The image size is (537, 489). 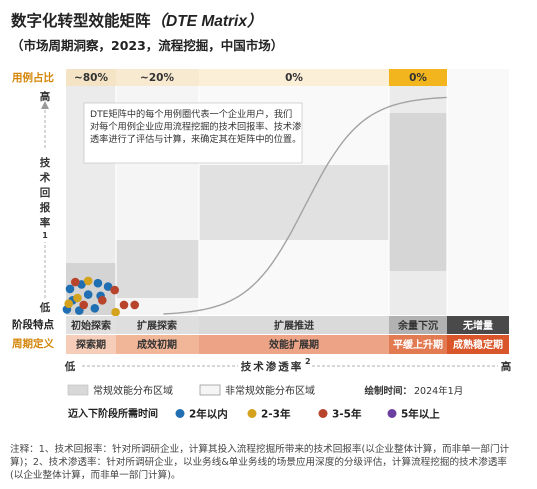 I want to click on legend-label-2: 2-3年, so click(x=276, y=414).